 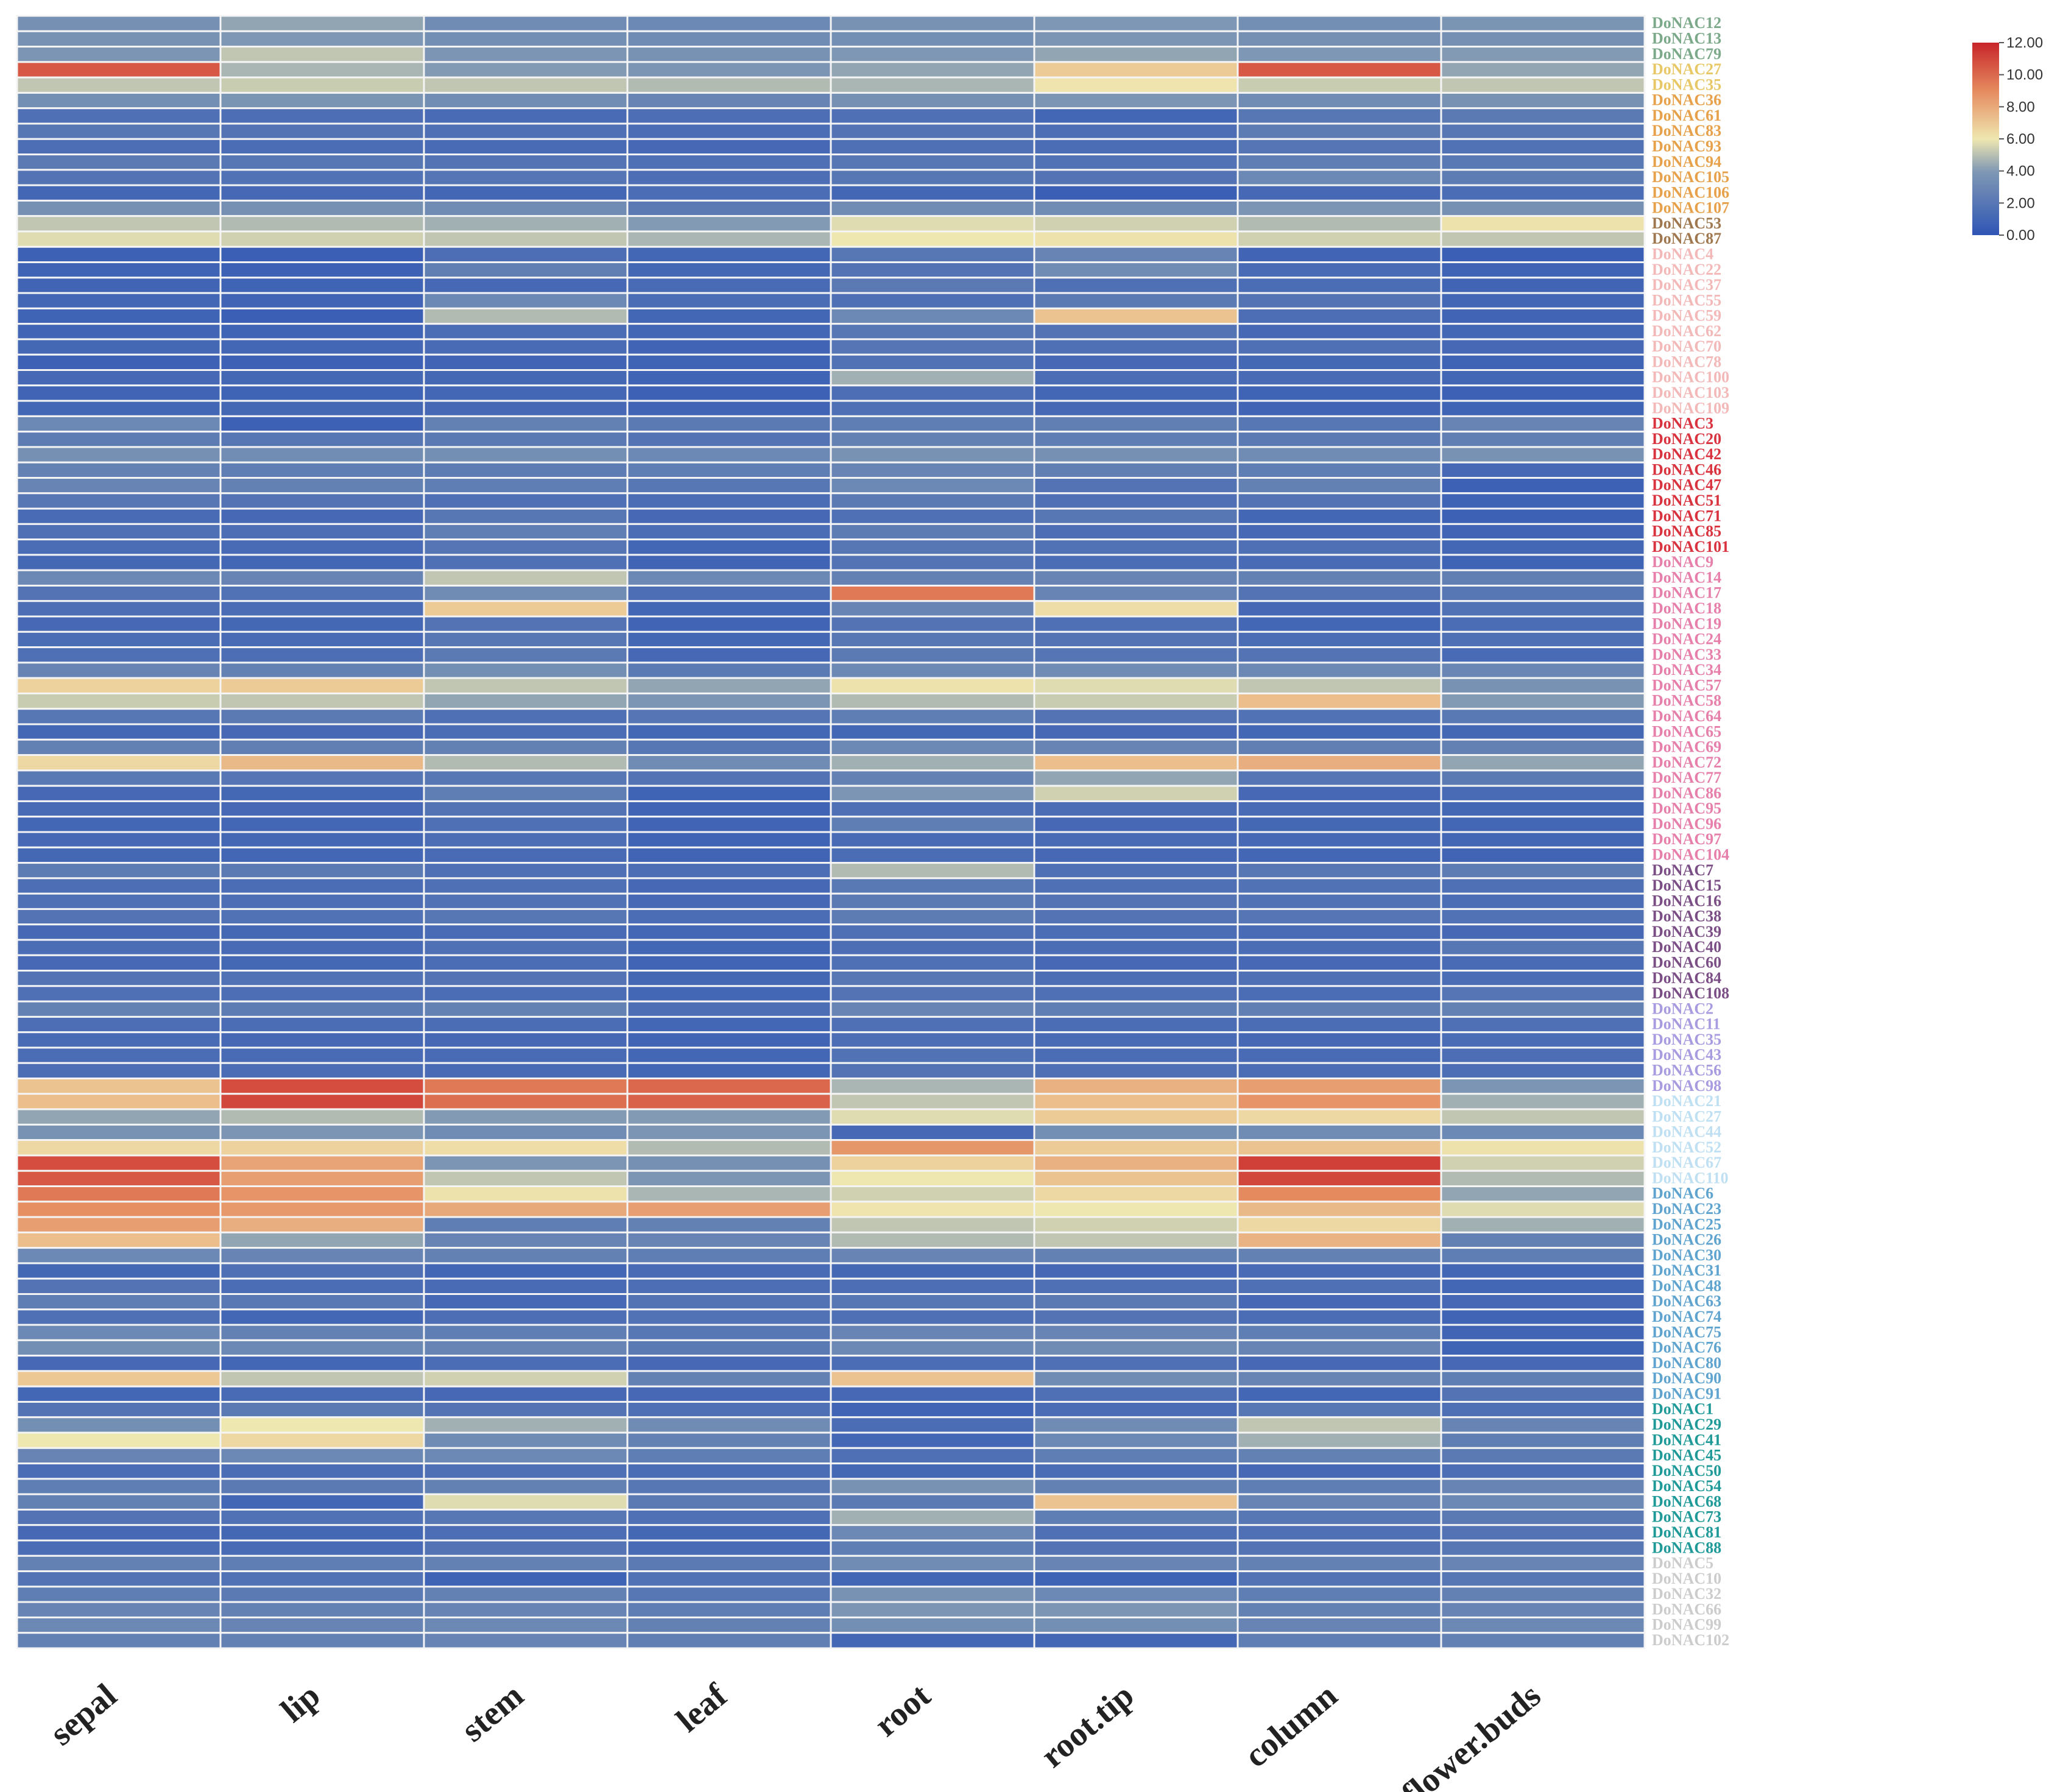 What do you see at coordinates (1686, 1024) in the screenshot?
I see `row-label: DoNAC11` at bounding box center [1686, 1024].